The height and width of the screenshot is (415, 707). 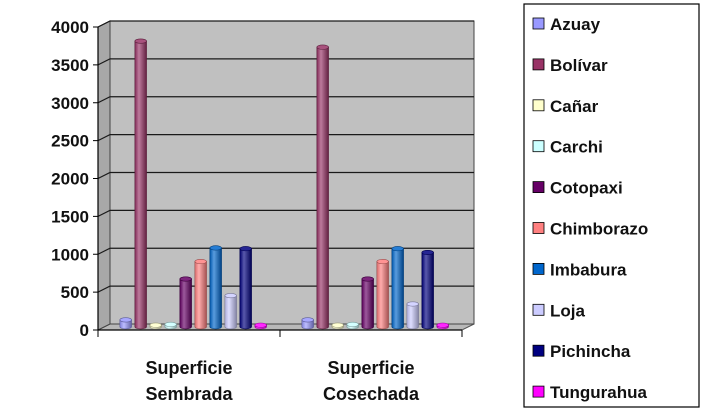 What do you see at coordinates (590, 351) in the screenshot?
I see `legend-label: Pichincha` at bounding box center [590, 351].